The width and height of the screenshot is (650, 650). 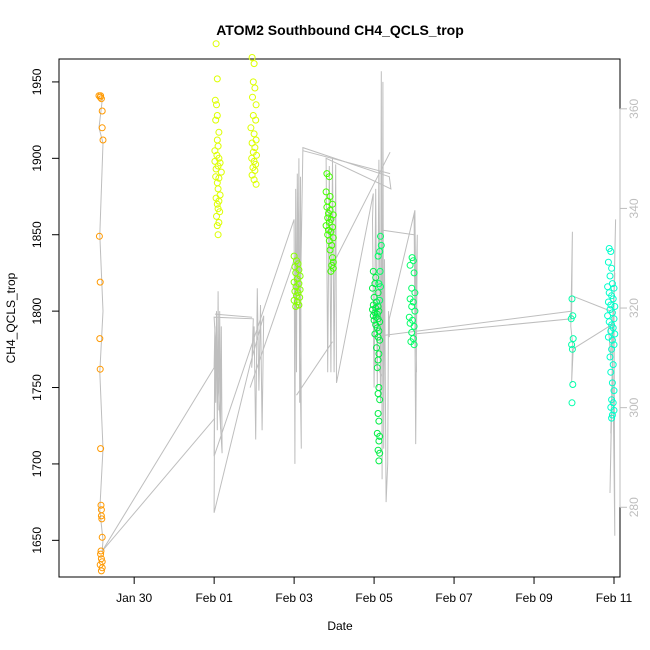 I want to click on y2-tick-label: 320, so click(x=634, y=308).